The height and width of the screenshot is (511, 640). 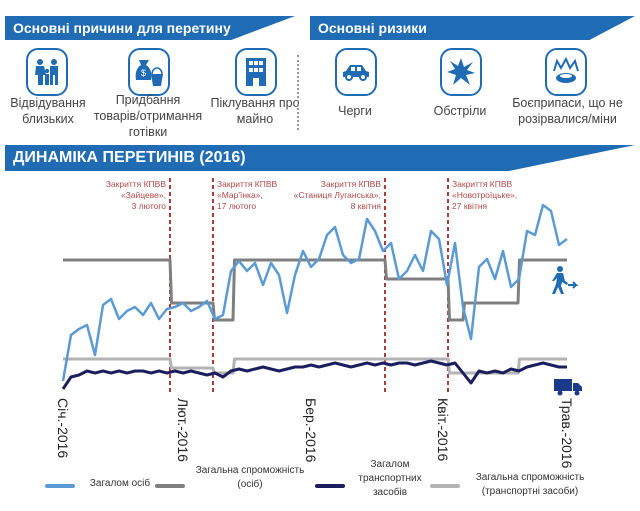 What do you see at coordinates (567, 111) in the screenshot?
I see `risk-label-mines: Боєприпаси, що не розірвалися/міни` at bounding box center [567, 111].